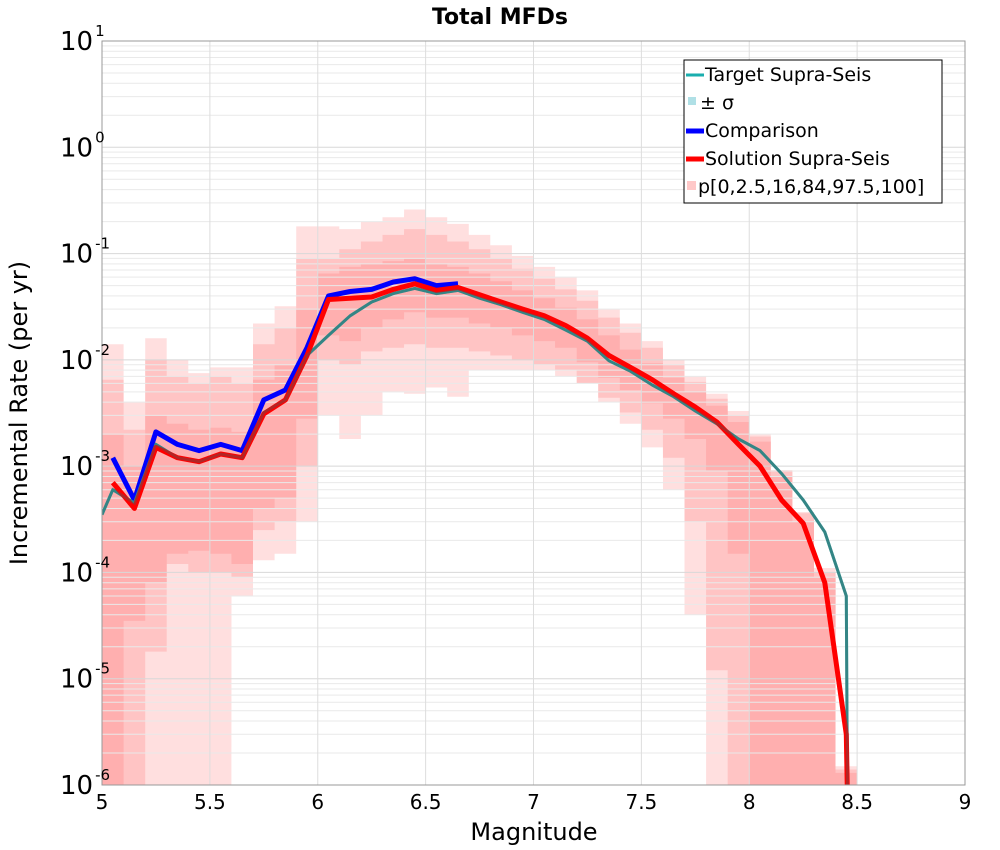  Describe the element at coordinates (19, 413) in the screenshot. I see `y-axis-label: Incremental Rate (per yr)` at that location.